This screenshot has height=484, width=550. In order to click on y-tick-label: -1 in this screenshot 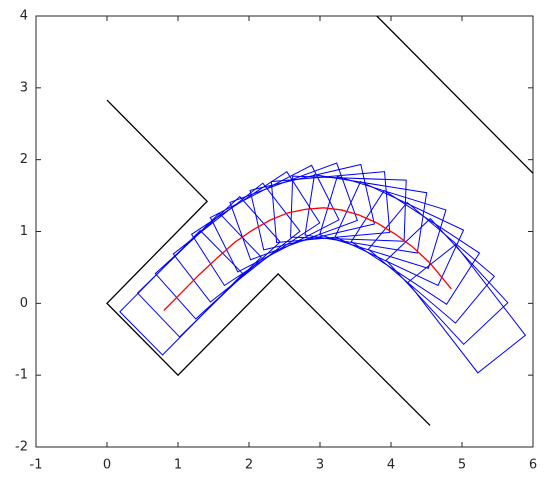, I will do `click(21, 375)`.